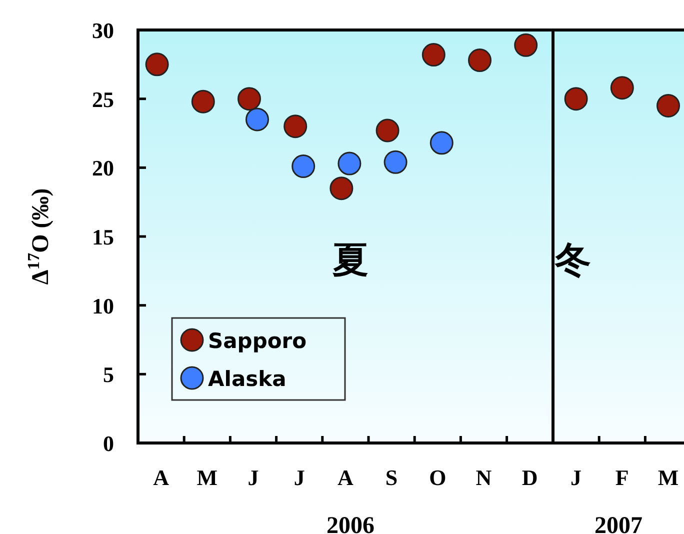 The width and height of the screenshot is (684, 534). I want to click on x-axis-title: 2006, so click(350, 523).